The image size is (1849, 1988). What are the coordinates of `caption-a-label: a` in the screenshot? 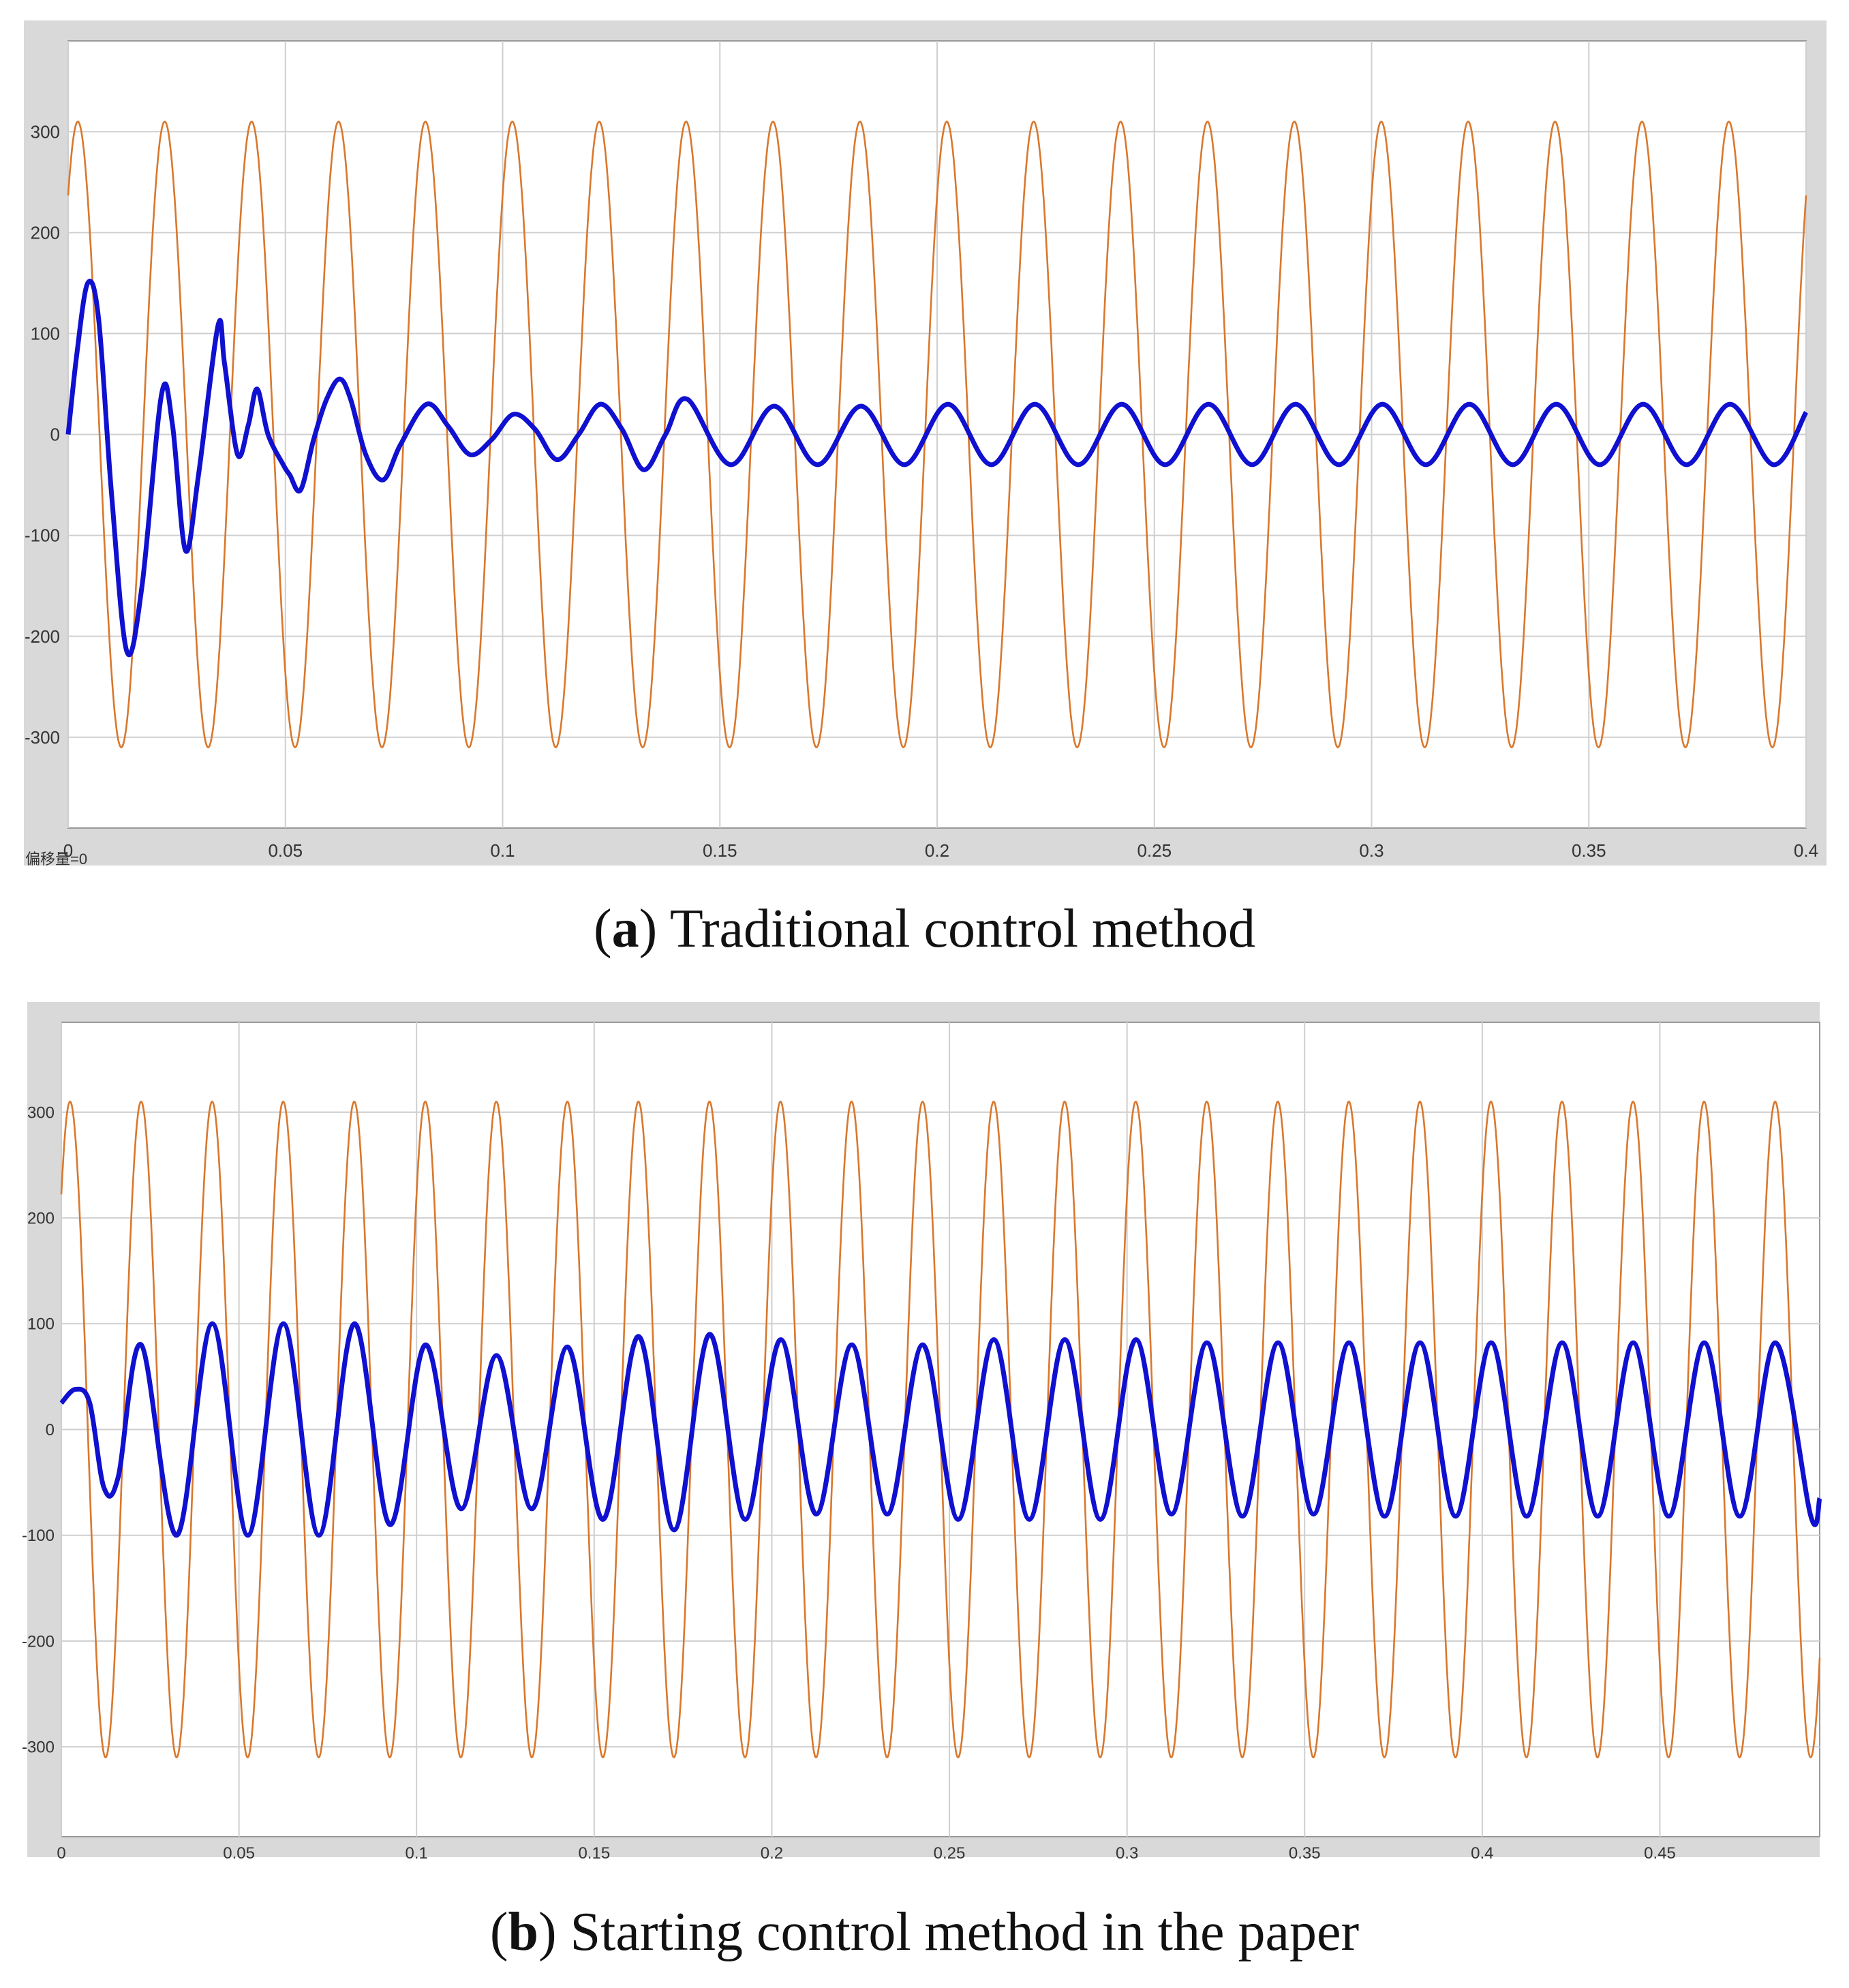 It's located at (625, 929).